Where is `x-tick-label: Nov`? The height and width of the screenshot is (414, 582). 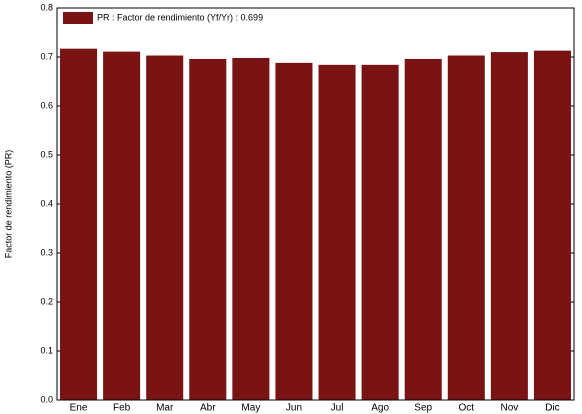
x-tick-label: Nov is located at coordinates (509, 408).